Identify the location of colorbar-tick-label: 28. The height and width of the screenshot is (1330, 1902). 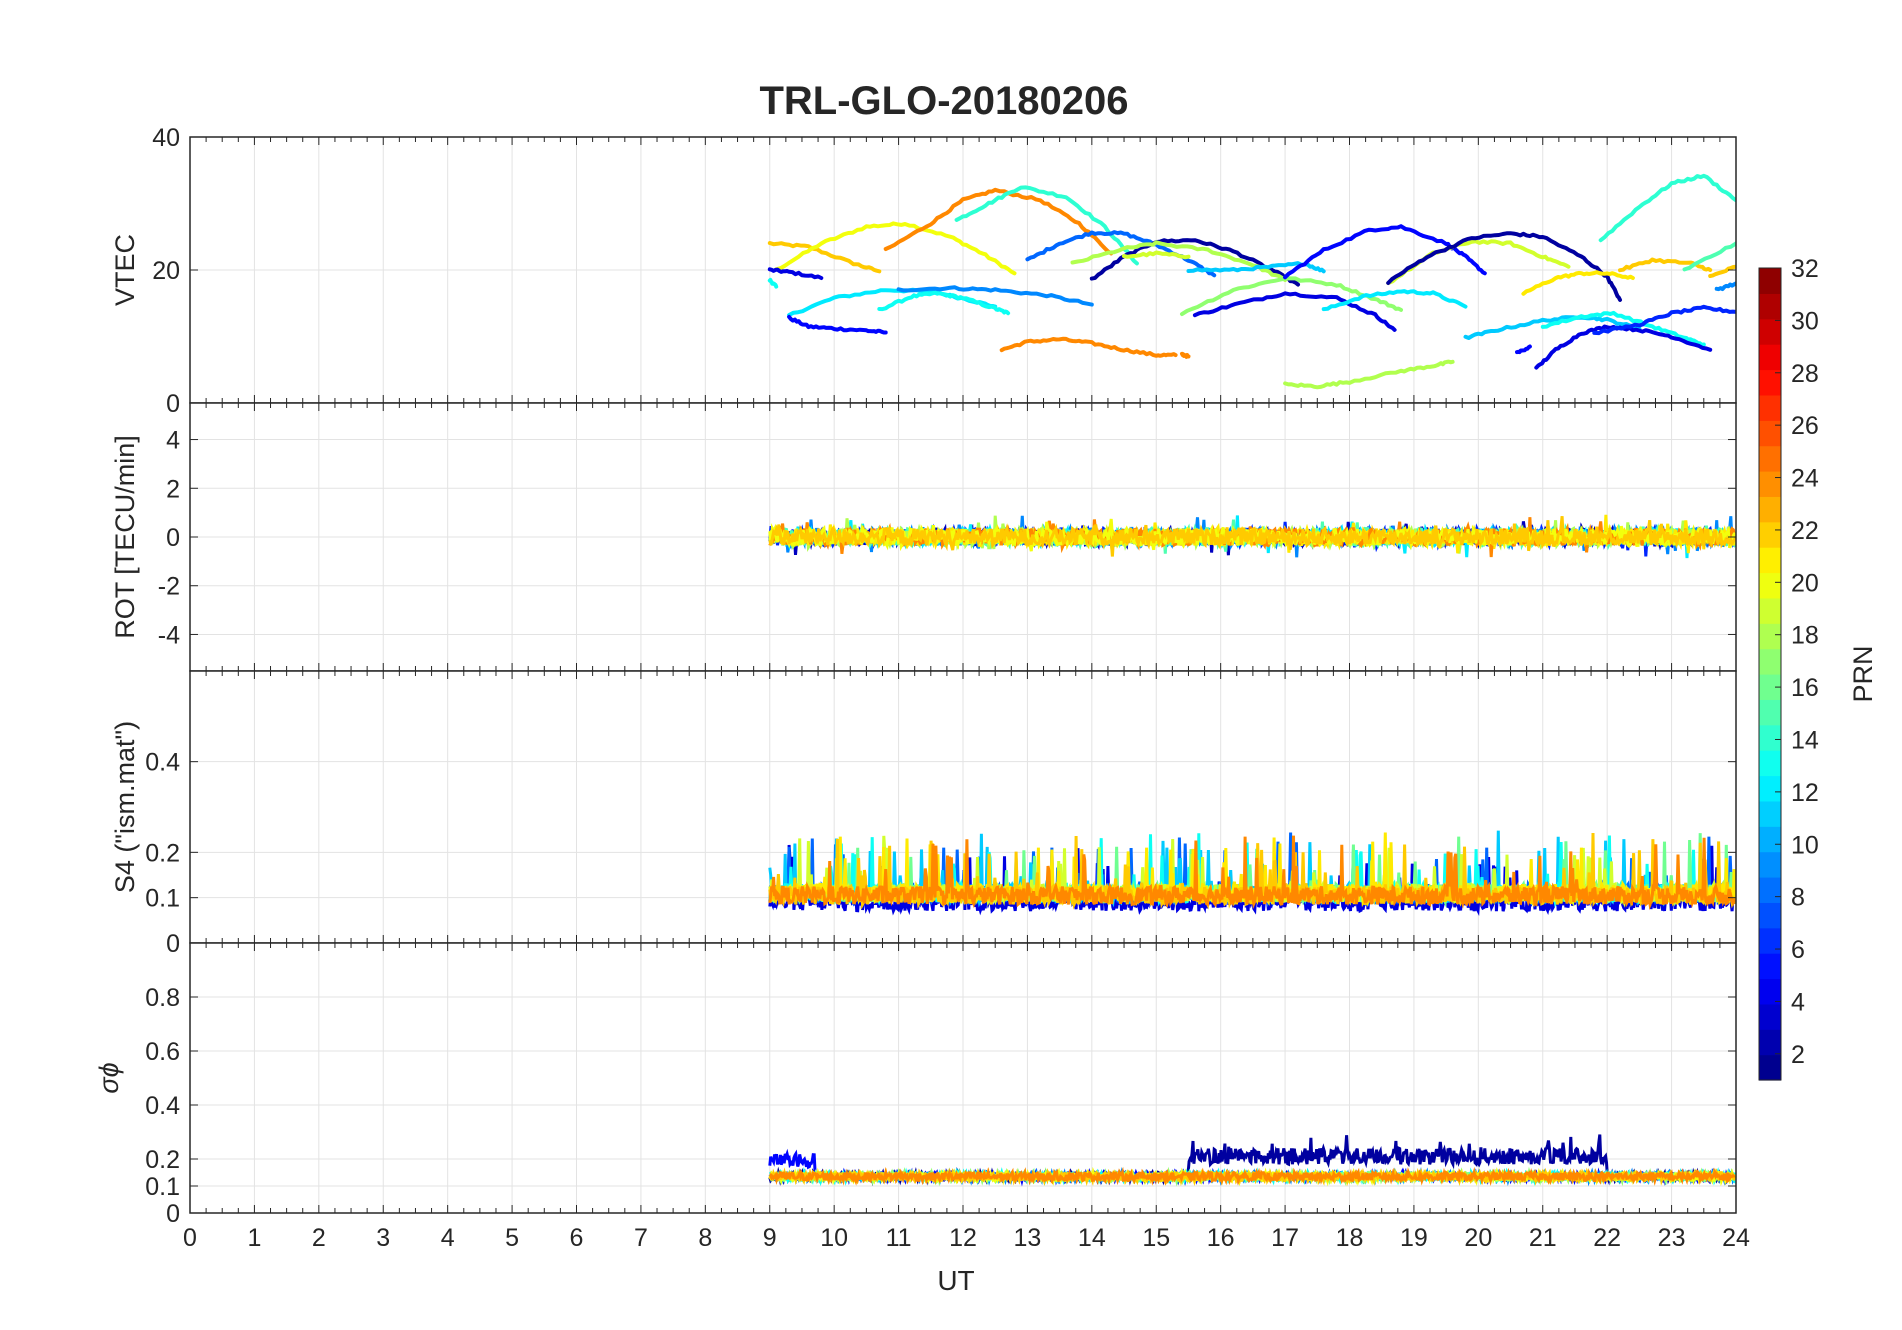
(1805, 374).